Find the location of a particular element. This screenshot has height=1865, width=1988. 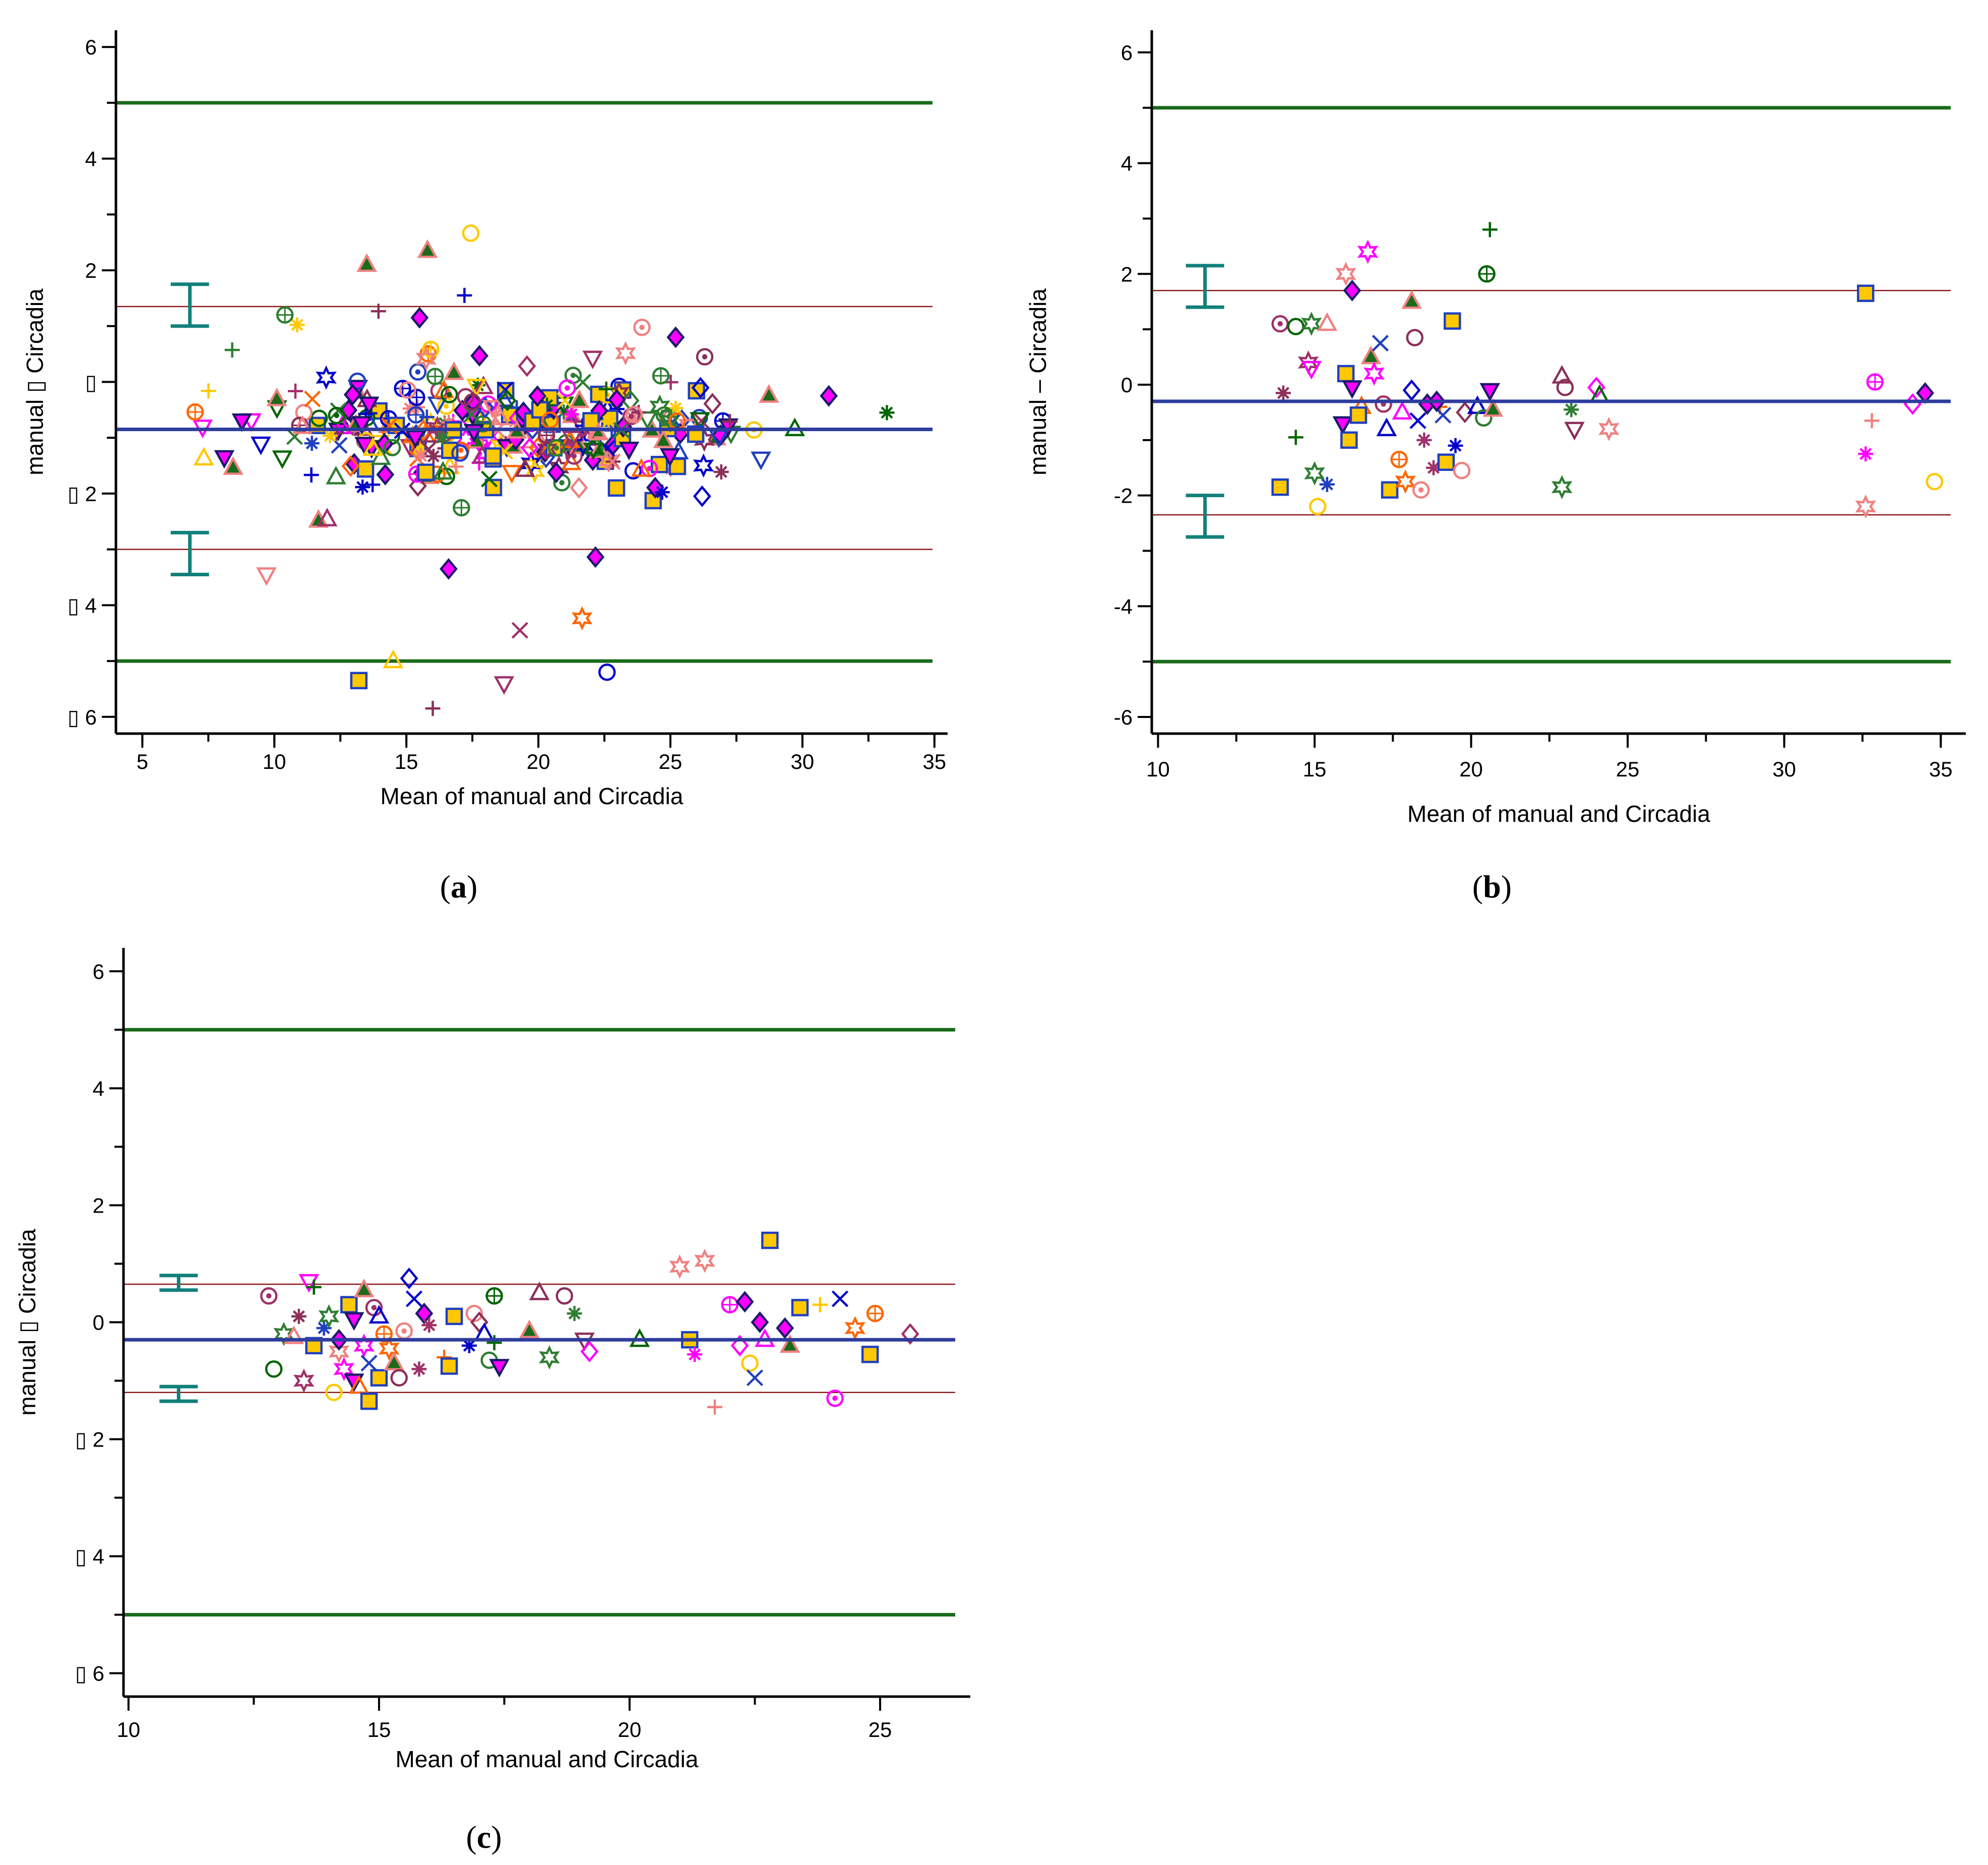

y-axis-title: manual – Circadia is located at coordinates (1038, 381).